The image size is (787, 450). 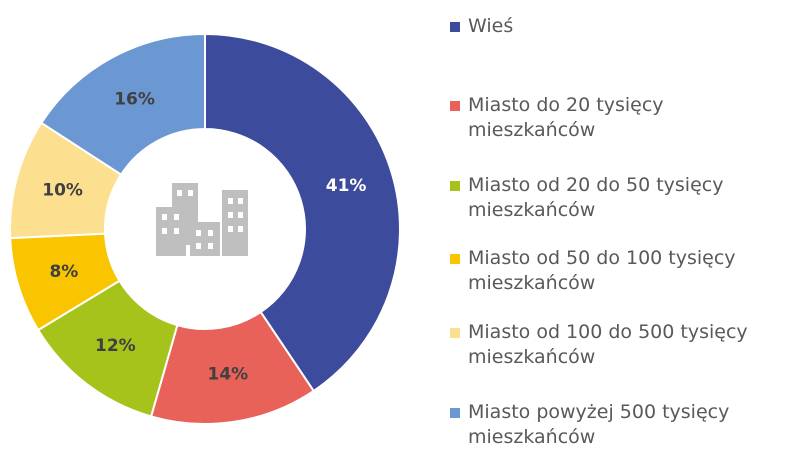 I want to click on data-label: 12%, so click(x=115, y=346).